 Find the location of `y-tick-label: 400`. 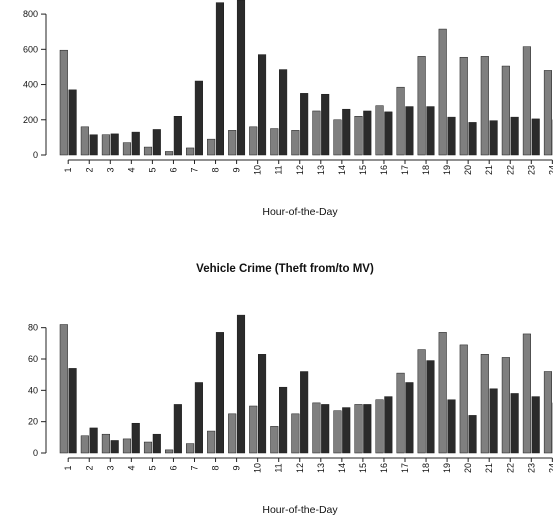

y-tick-label: 400 is located at coordinates (30, 85).